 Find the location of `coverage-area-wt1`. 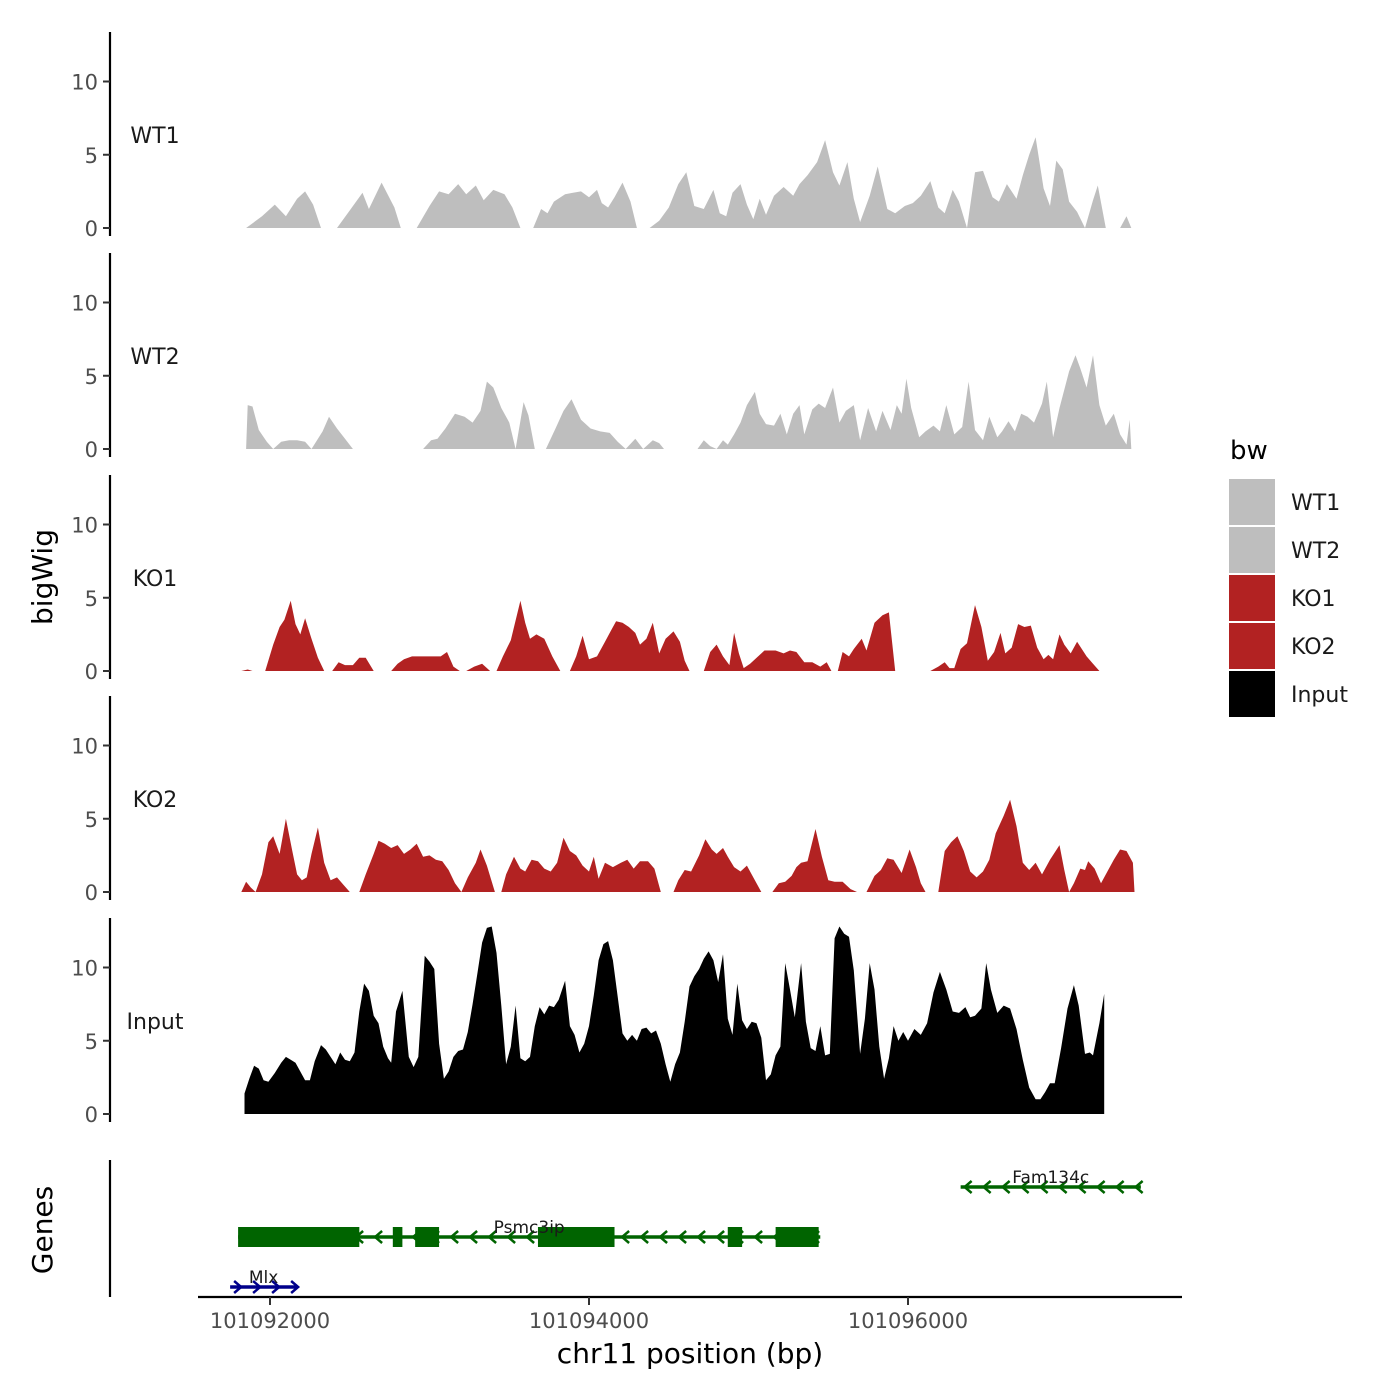

coverage-area-wt1 is located at coordinates (689, 182).